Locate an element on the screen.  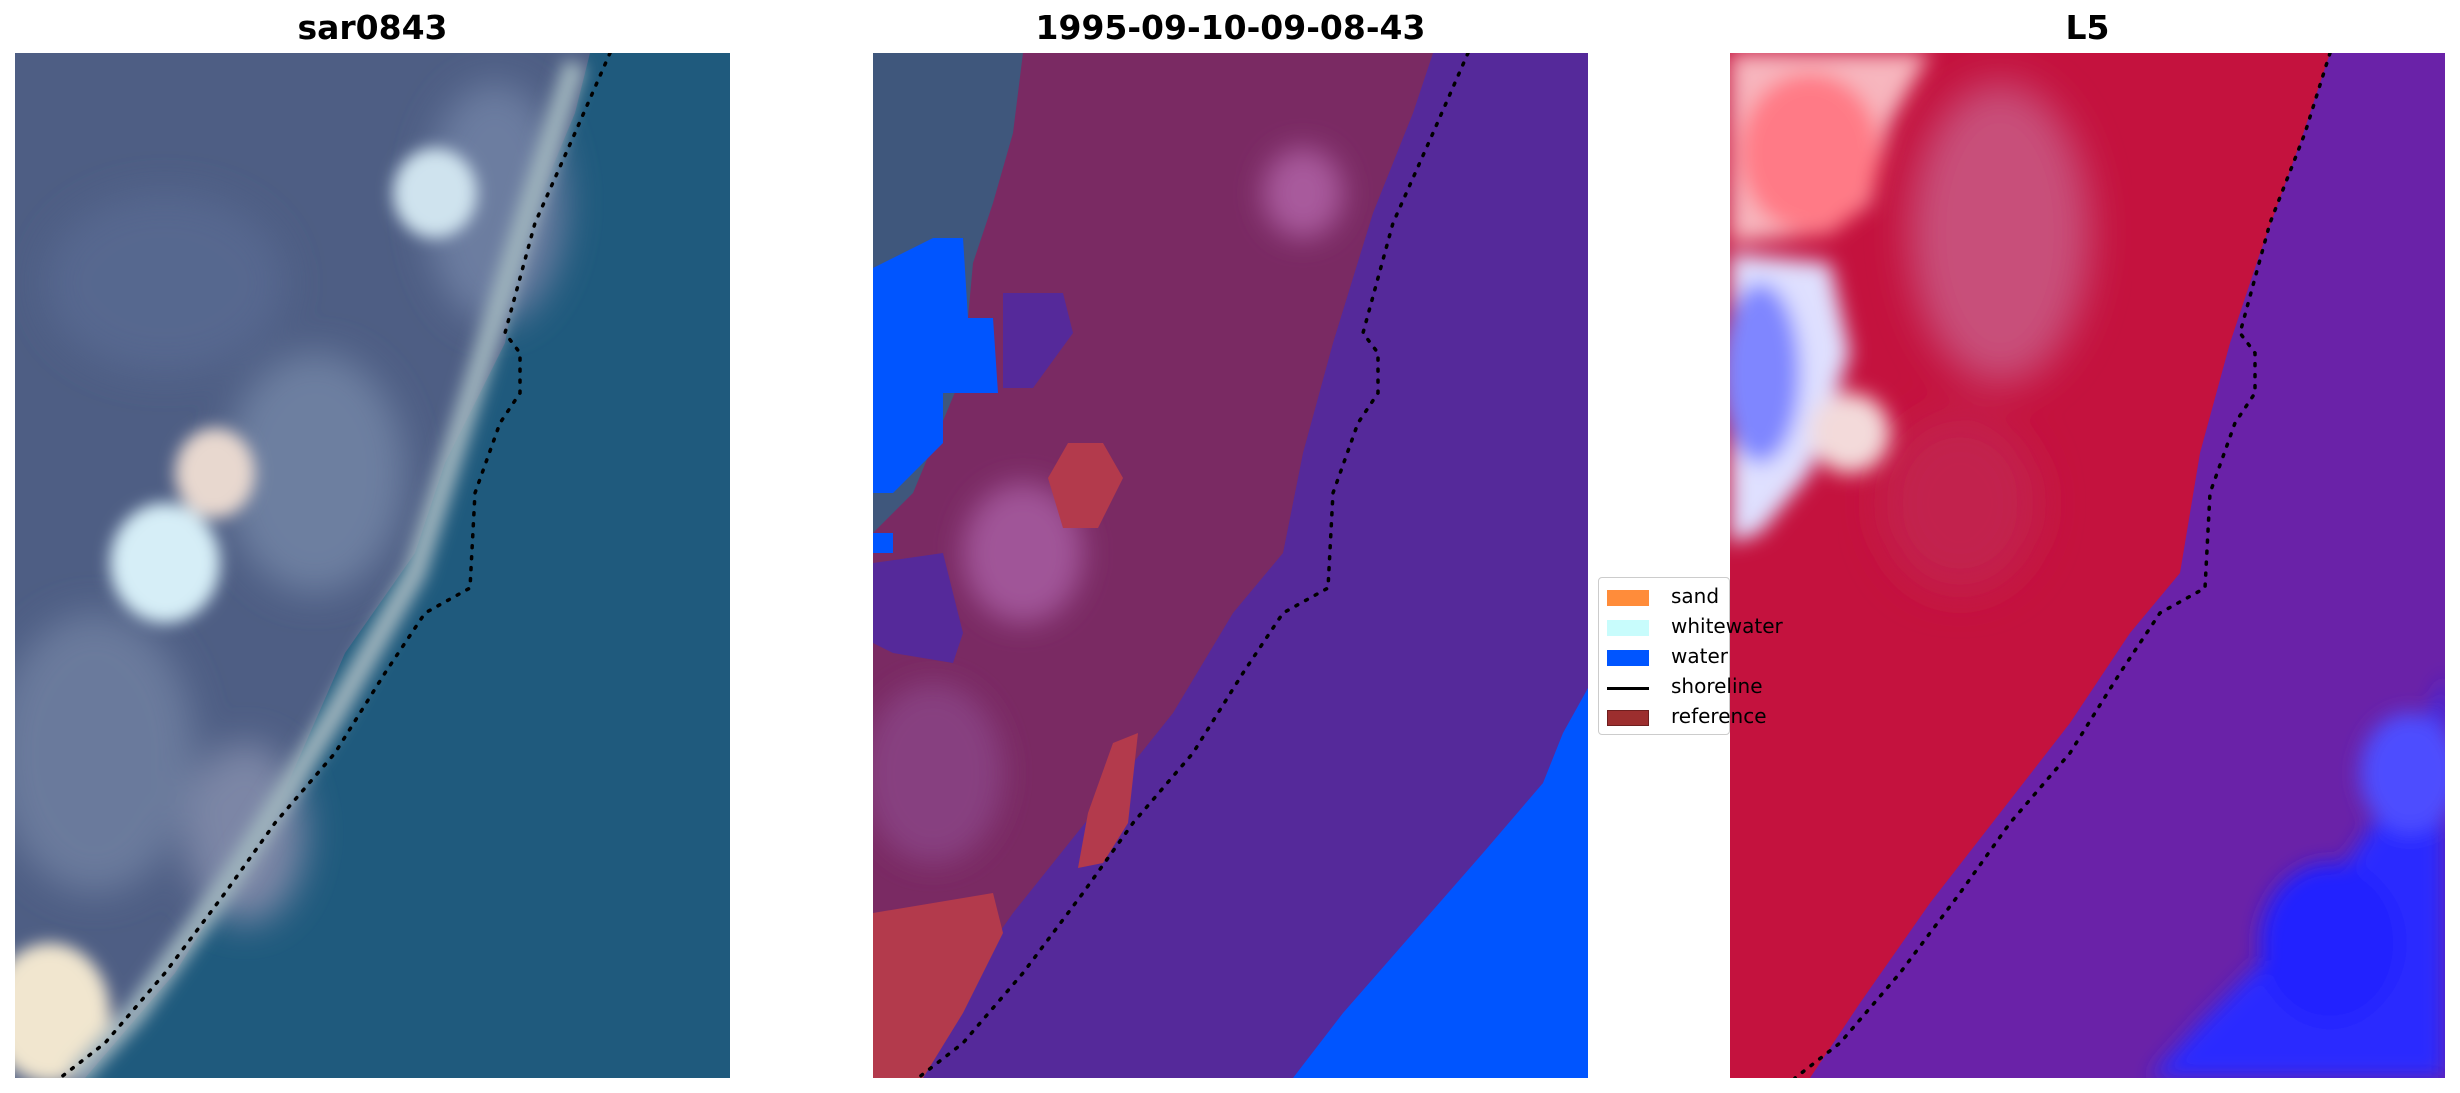
legend-item-sand: sand is located at coordinates (1677, 597).